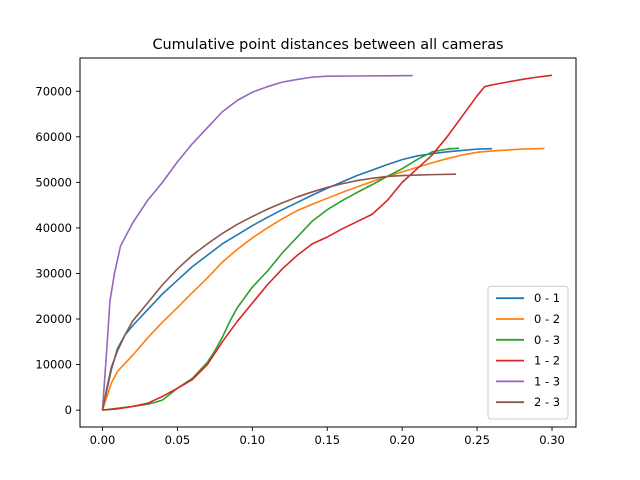 The image size is (640, 480). I want to click on y-tick-label: 60000, so click(53, 137).